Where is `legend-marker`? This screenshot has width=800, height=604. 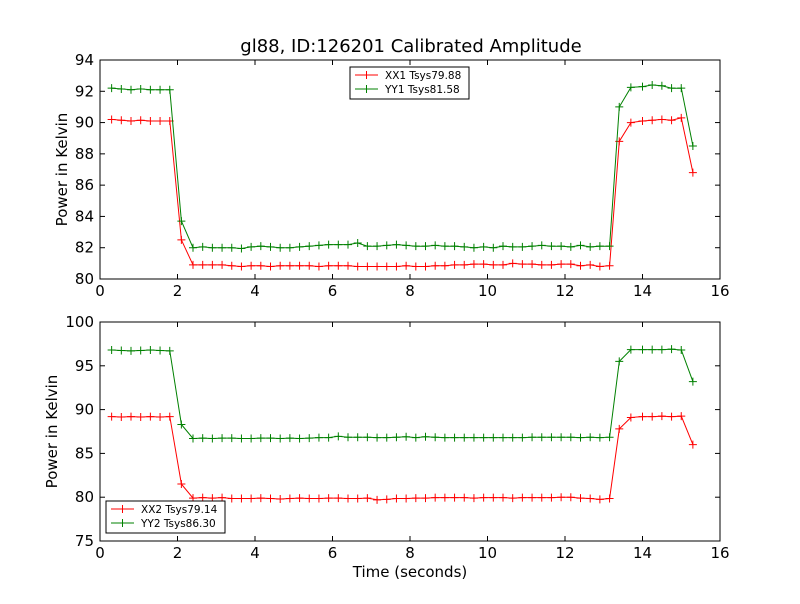 legend-marker is located at coordinates (366, 75).